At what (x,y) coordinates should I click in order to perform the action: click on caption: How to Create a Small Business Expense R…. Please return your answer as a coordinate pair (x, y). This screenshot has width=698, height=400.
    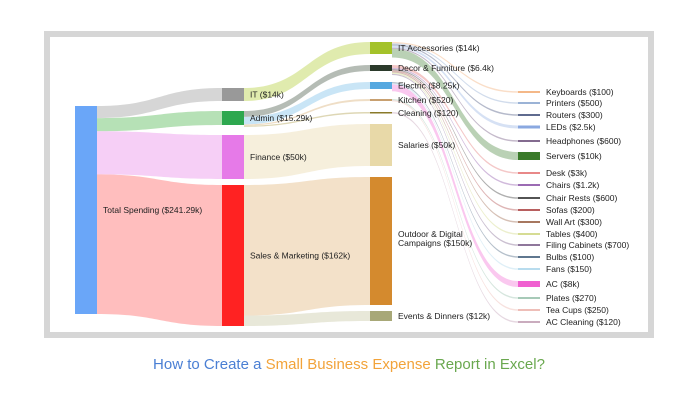
    Looking at the image, I should click on (349, 364).